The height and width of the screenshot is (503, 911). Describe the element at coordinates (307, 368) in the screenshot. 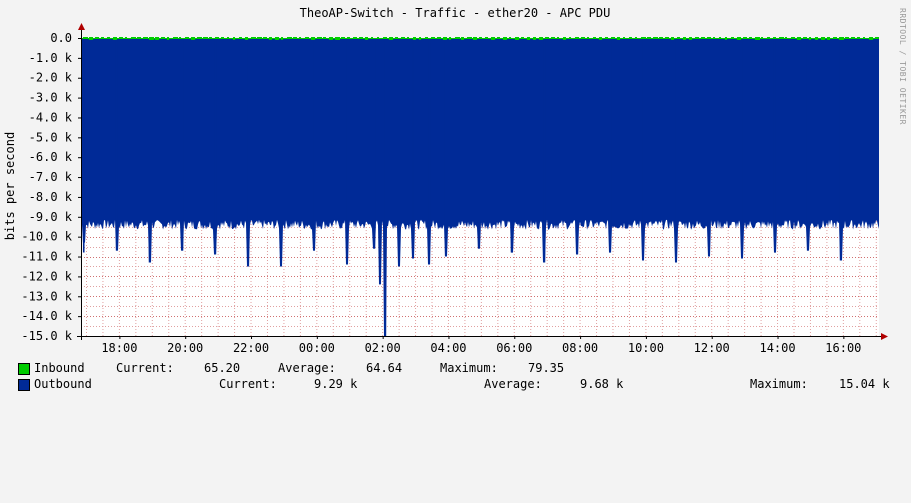

I see `inbound-average-label: Average:` at that location.